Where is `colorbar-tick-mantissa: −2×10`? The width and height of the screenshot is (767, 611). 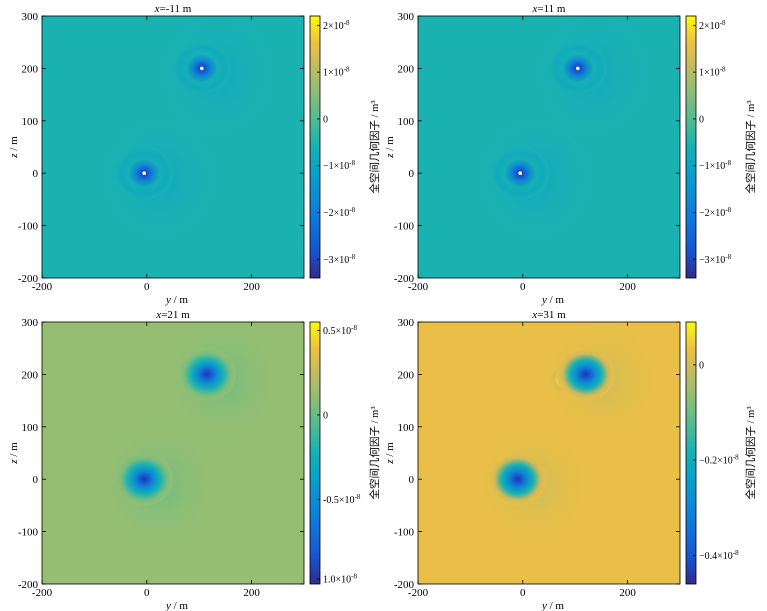
colorbar-tick-mantissa: −2×10 is located at coordinates (336, 213).